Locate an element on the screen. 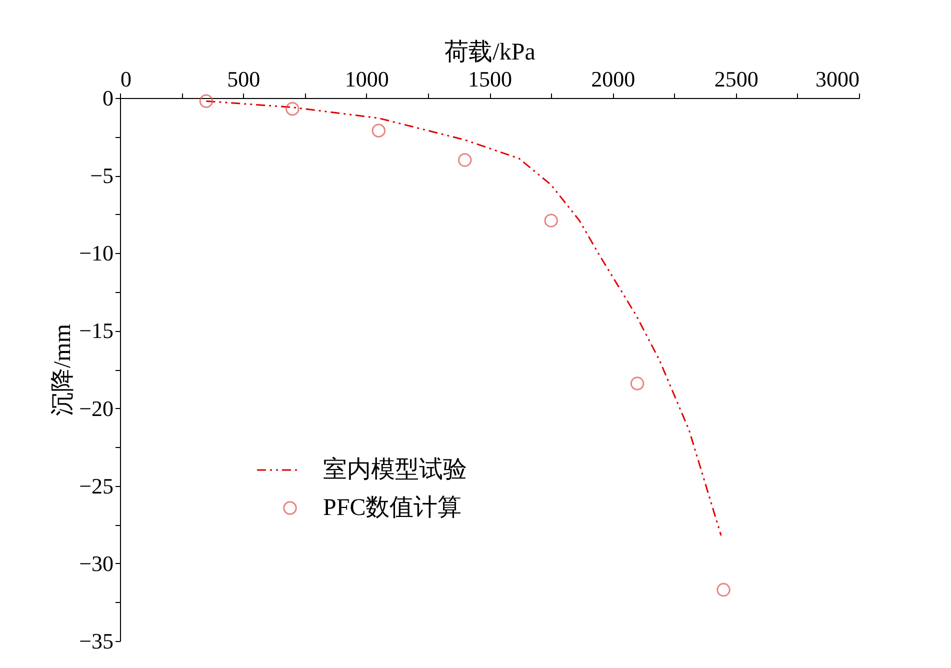 The width and height of the screenshot is (951, 668). x-axis-title: 荷载/kPa is located at coordinates (490, 53).